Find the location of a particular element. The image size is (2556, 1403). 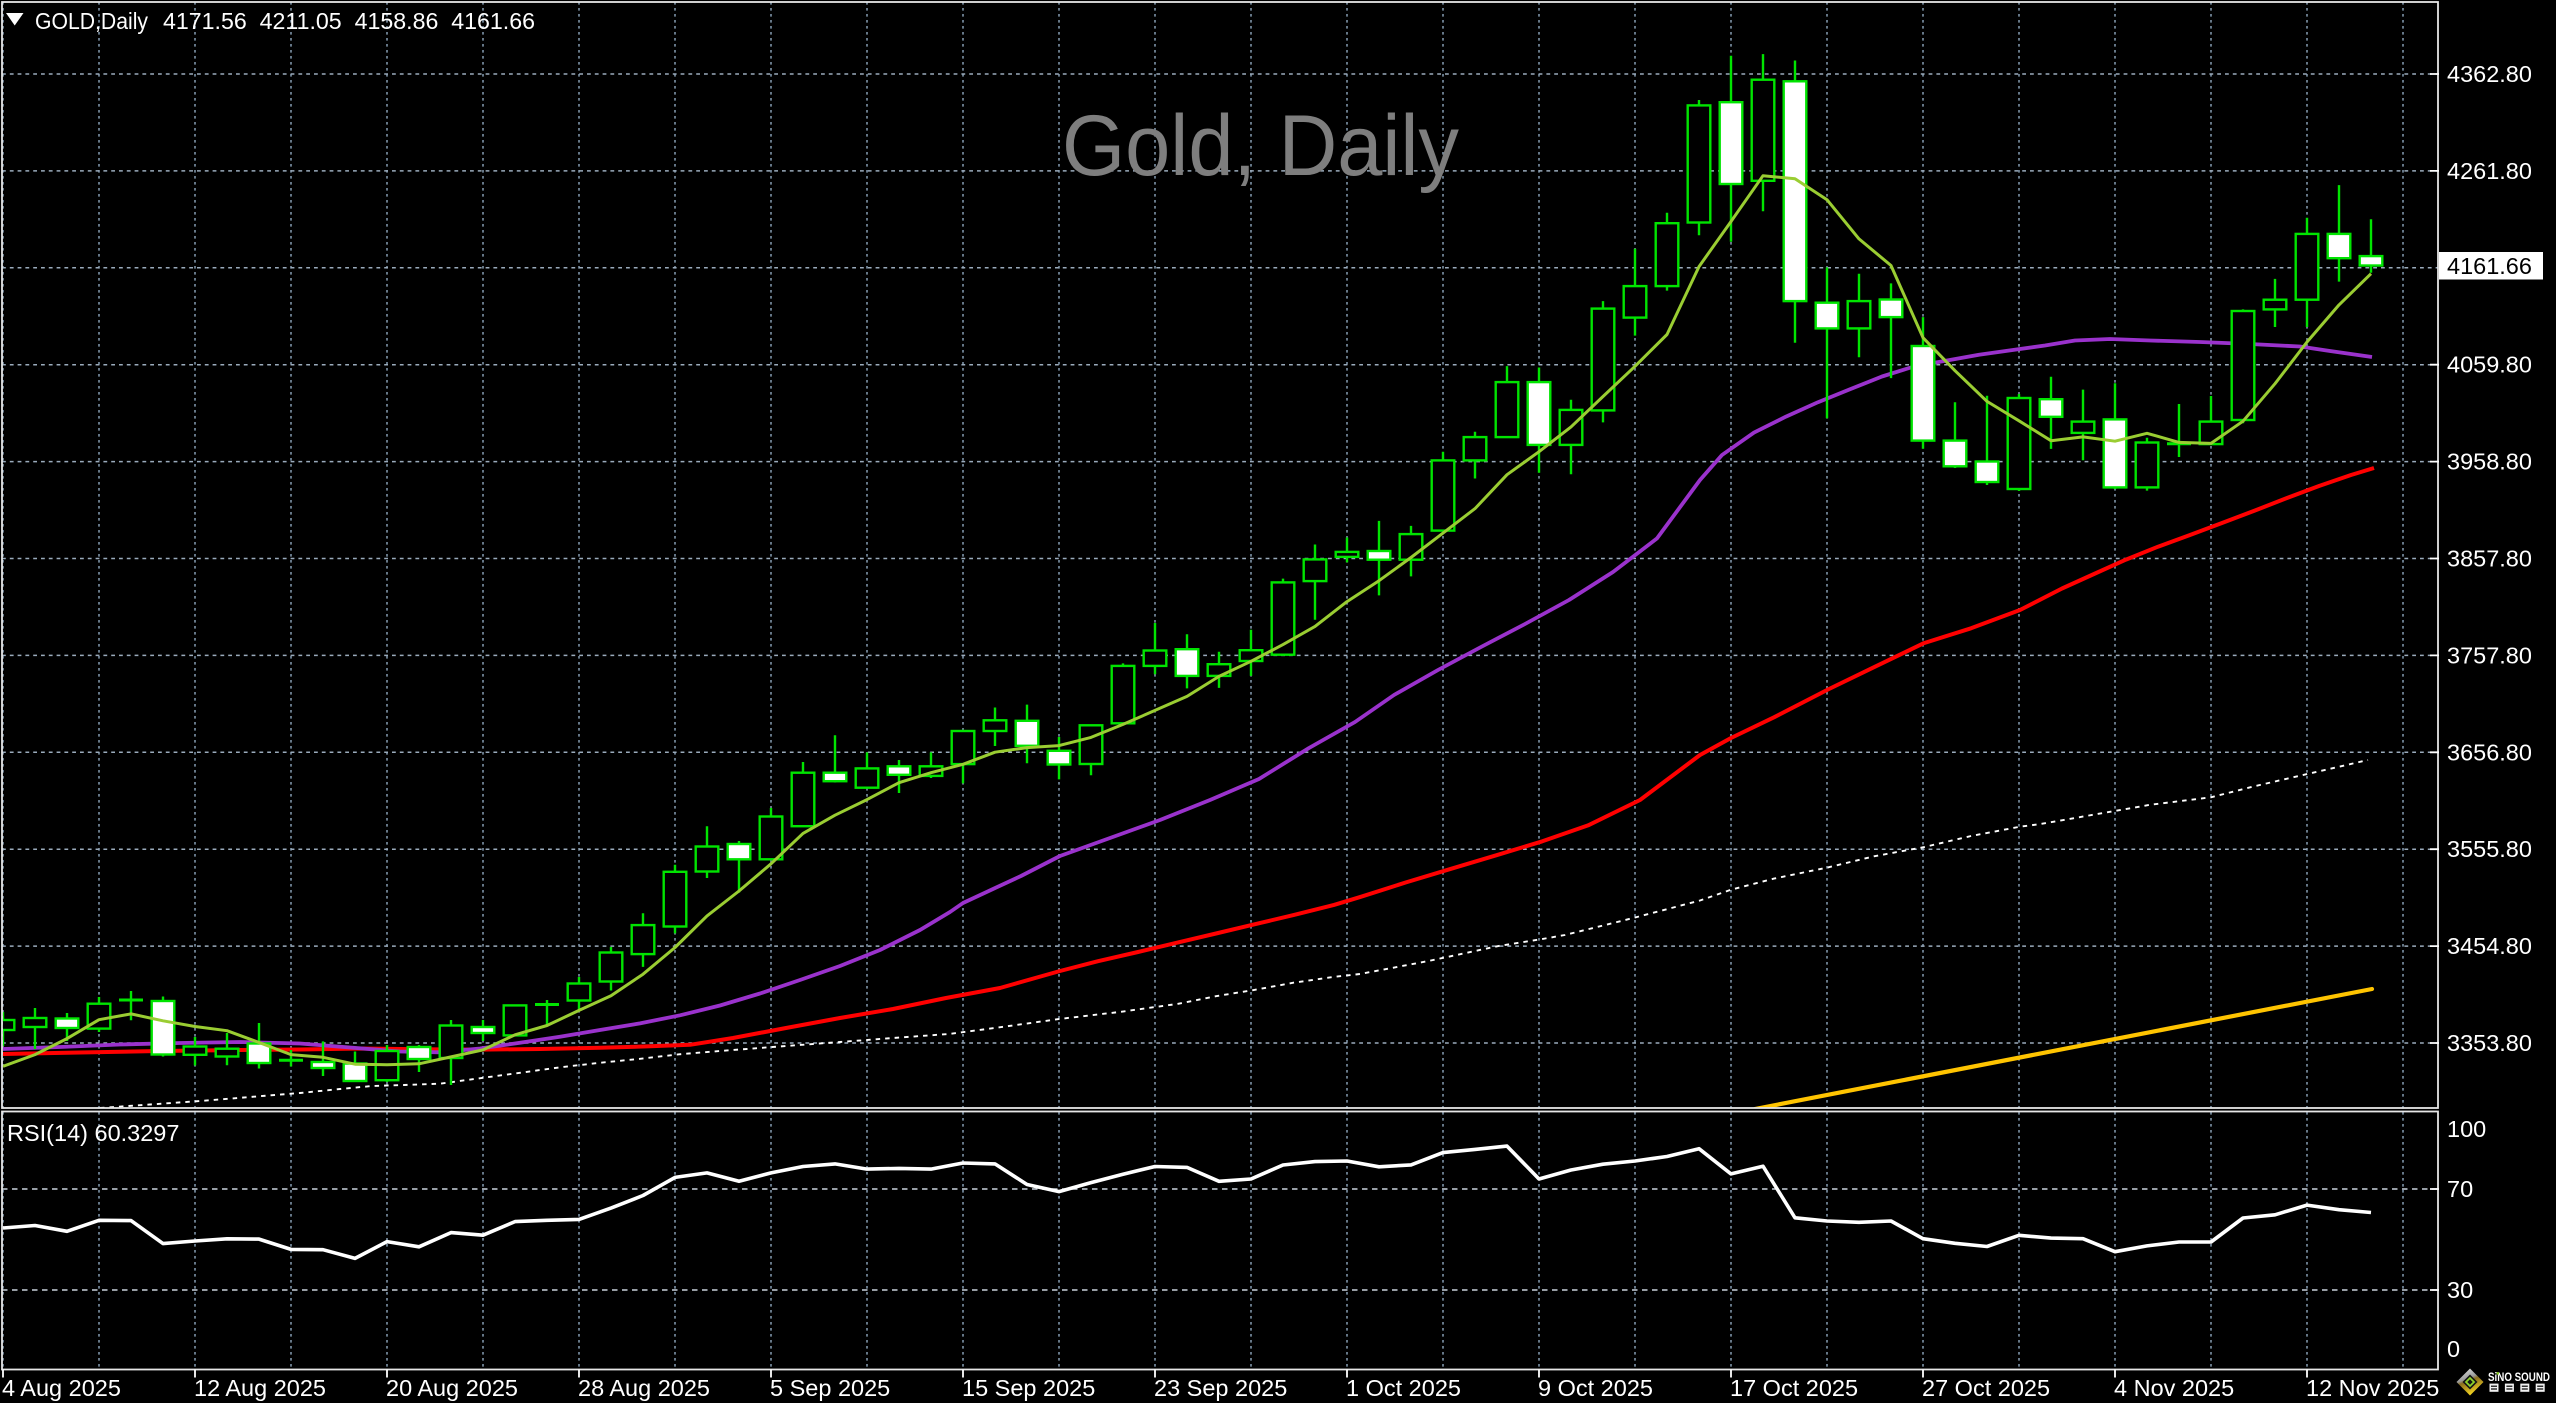

svg-text: 12 Nov 2025 is located at coordinates (2372, 1388).